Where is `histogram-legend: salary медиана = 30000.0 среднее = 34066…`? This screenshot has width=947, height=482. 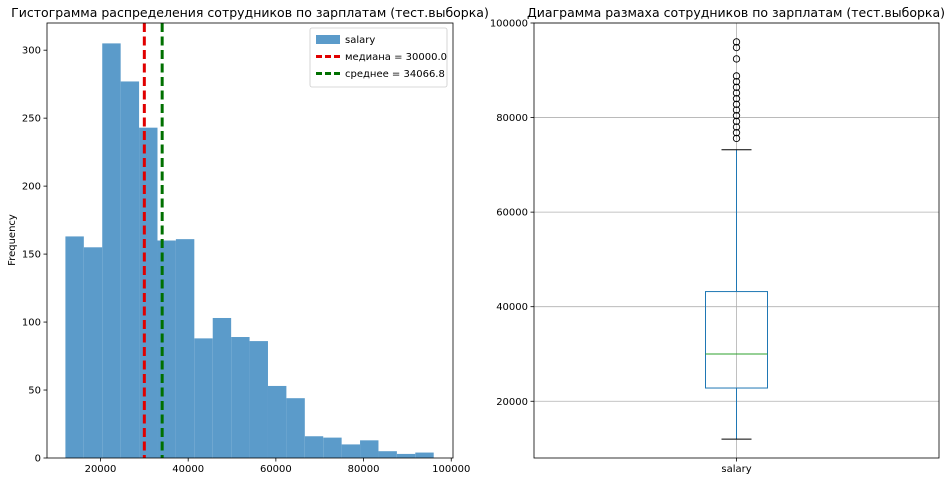
histogram-legend: salary медиана = 30000.0 среднее = 34066… is located at coordinates (378, 57).